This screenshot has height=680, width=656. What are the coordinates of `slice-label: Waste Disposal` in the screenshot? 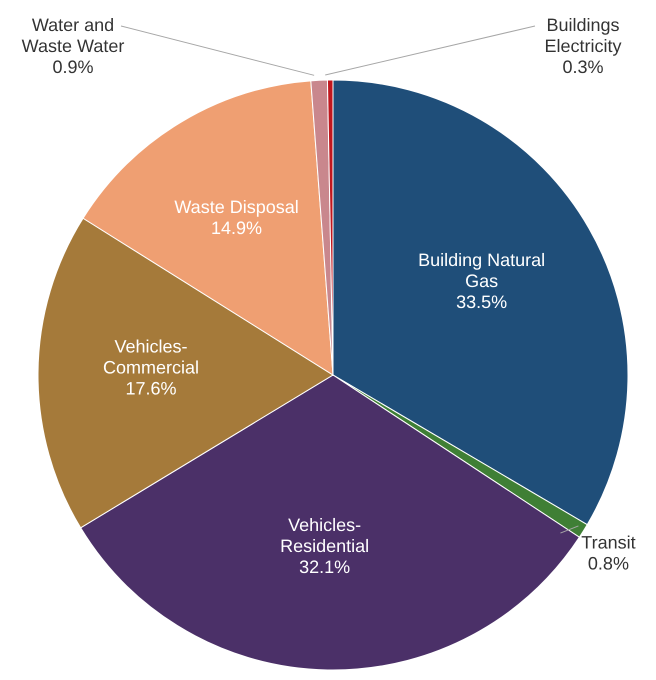 It's located at (236, 206).